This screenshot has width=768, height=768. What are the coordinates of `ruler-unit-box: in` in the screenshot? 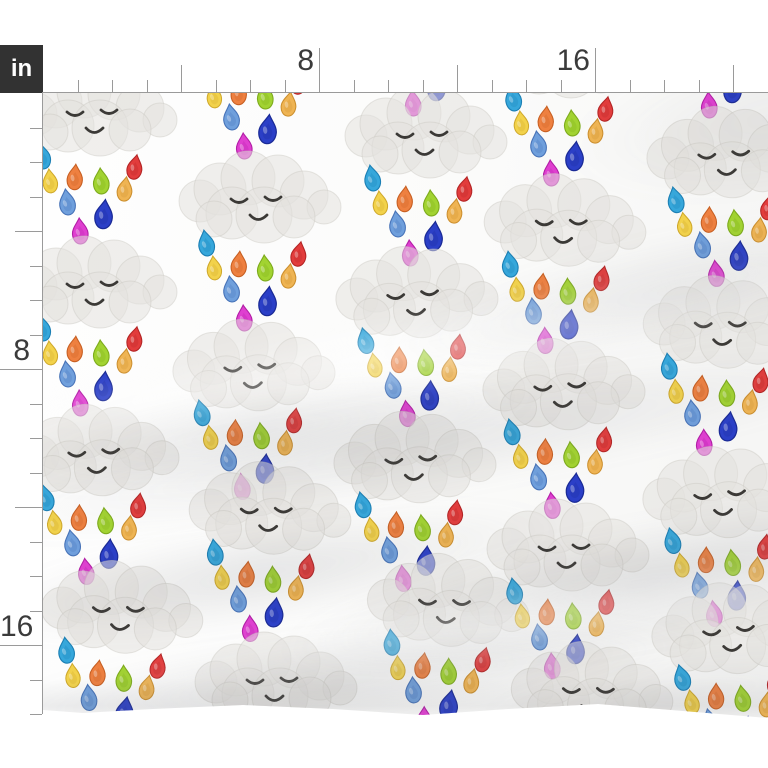 It's located at (21, 69).